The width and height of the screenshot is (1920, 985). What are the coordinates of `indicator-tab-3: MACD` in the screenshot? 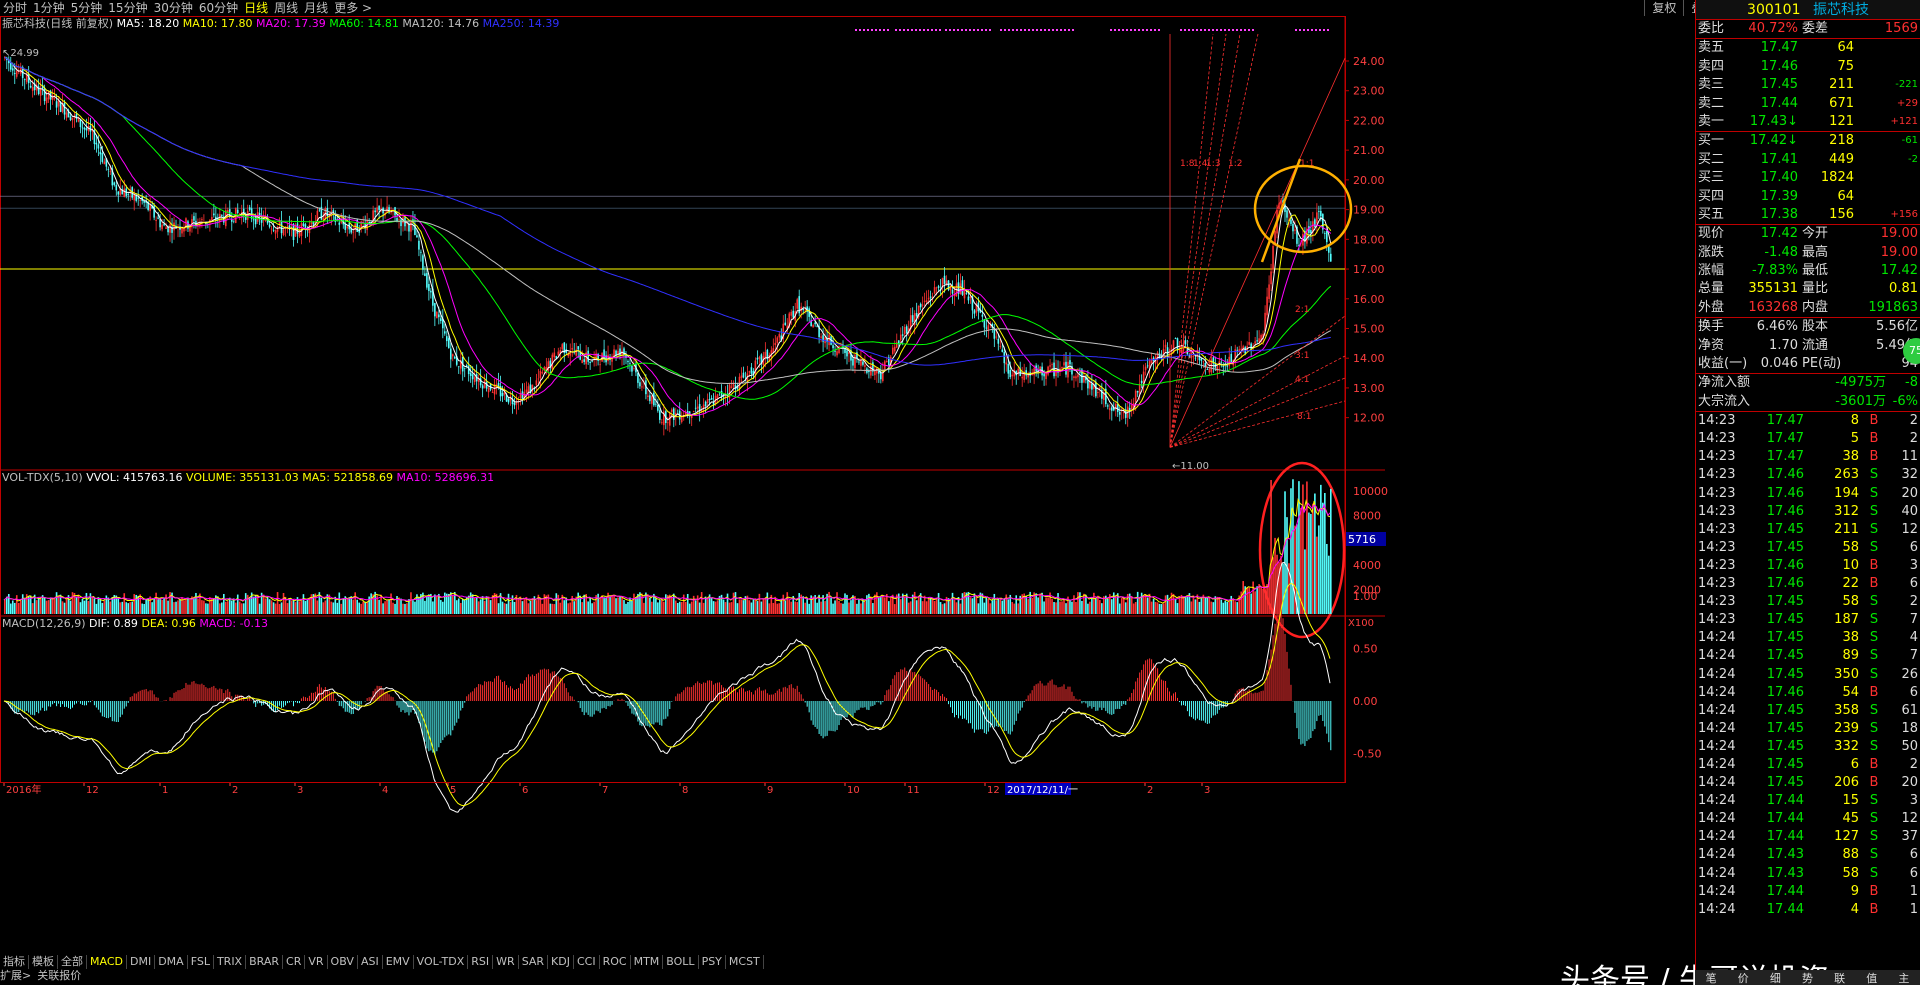 It's located at (107, 962).